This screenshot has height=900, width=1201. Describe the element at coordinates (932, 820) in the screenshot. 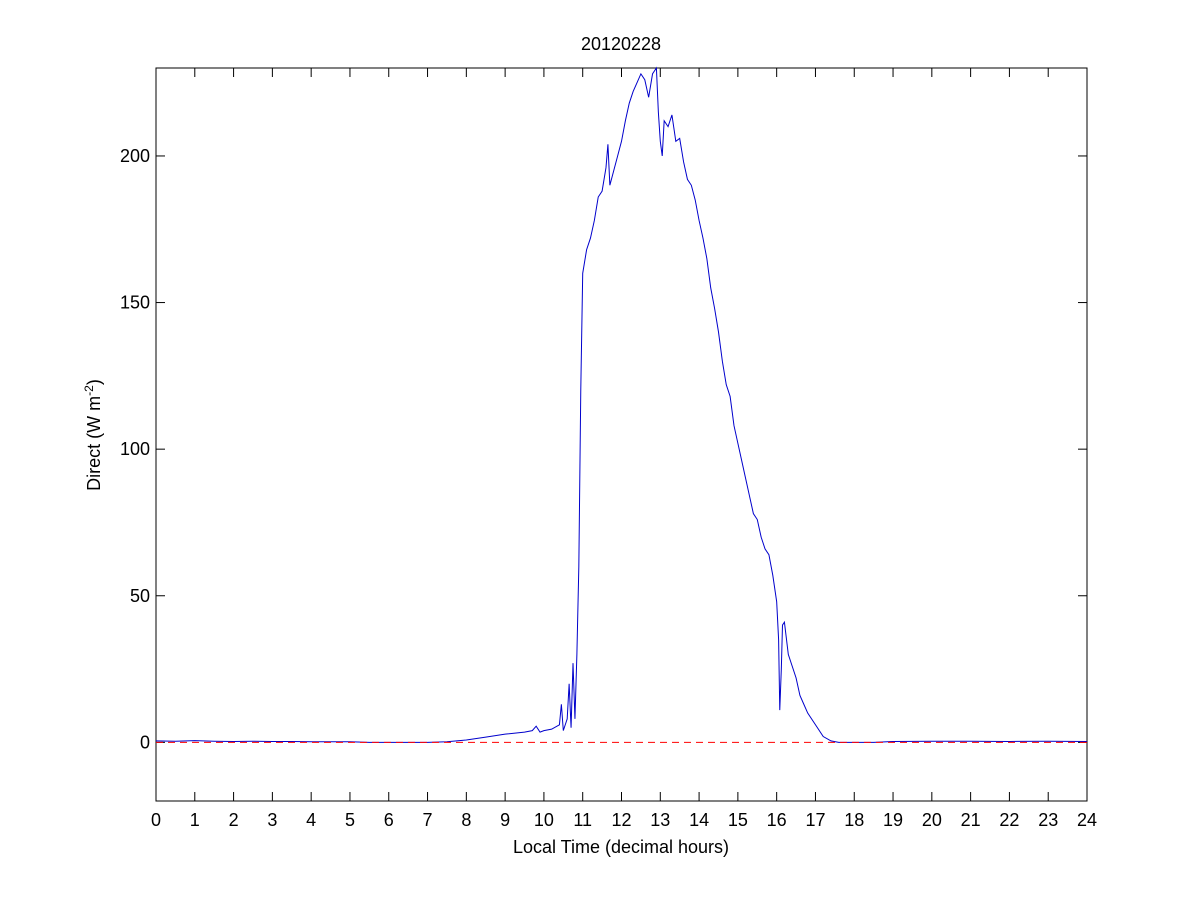

I see `x-tick-label: 20` at that location.